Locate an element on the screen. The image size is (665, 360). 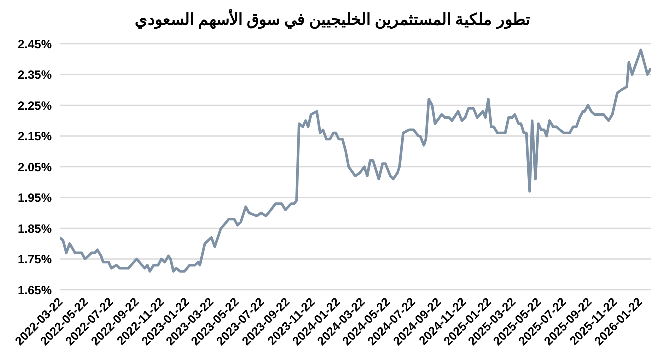
y-tick-label: 1.95% is located at coordinates (35, 198).